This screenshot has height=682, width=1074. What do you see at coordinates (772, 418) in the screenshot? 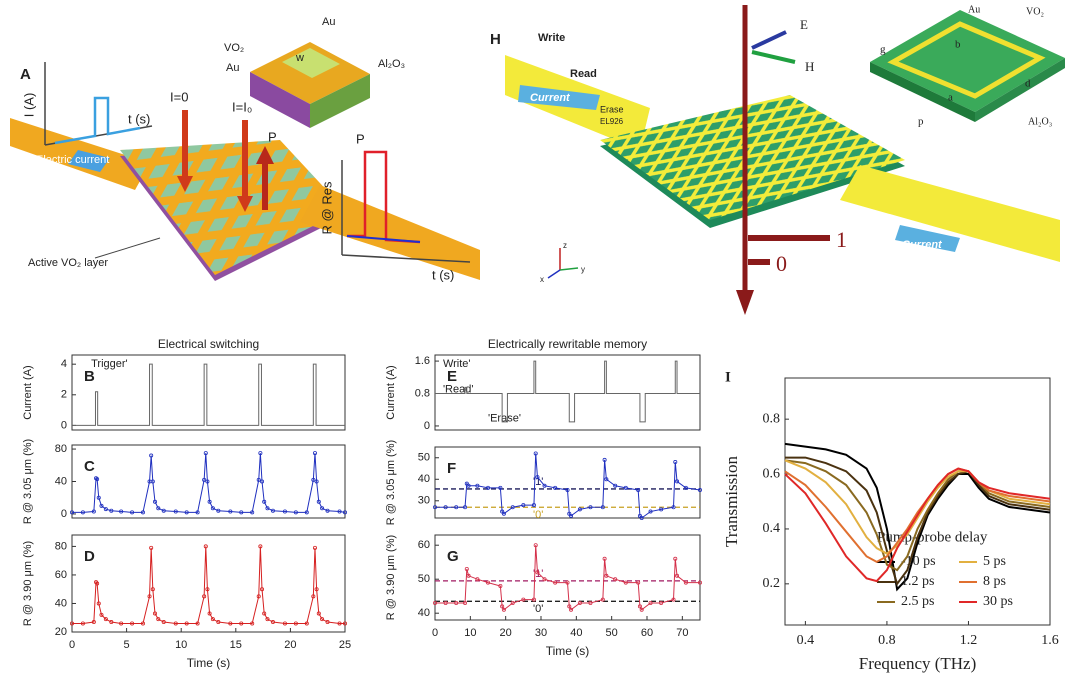
I see `y-tick-label: 0.8` at bounding box center [772, 418].